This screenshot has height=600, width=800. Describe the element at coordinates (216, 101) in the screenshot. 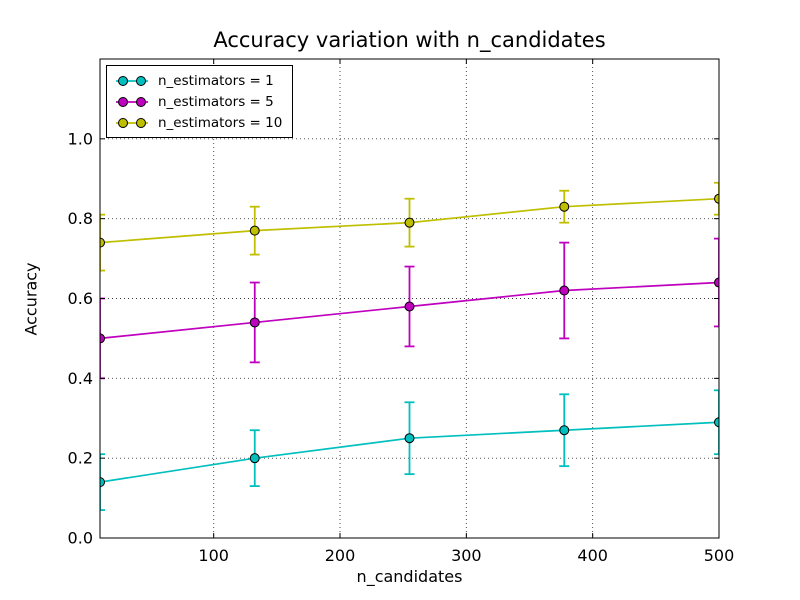

I see `legend-item-label: n_estimators = 5` at that location.